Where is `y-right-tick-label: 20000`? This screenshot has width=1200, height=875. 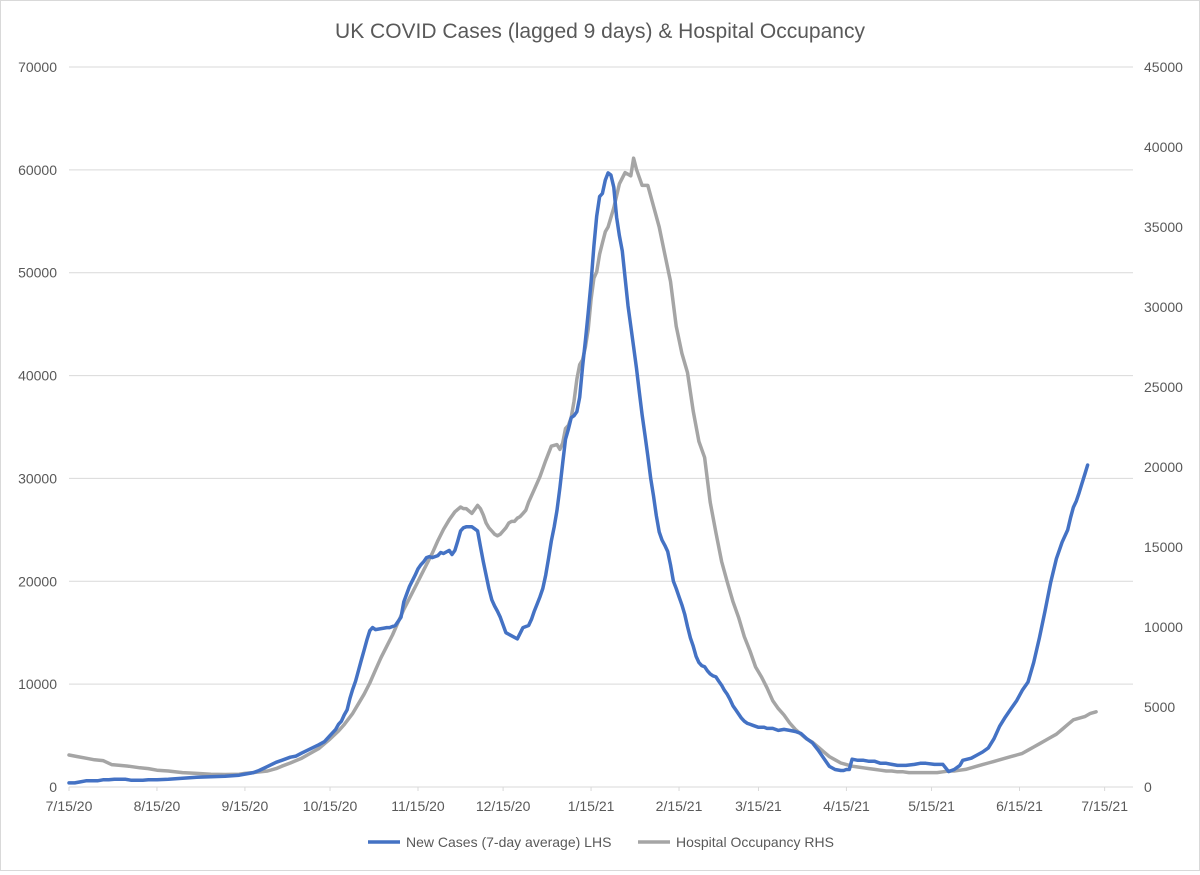 y-right-tick-label: 20000 is located at coordinates (1163, 467).